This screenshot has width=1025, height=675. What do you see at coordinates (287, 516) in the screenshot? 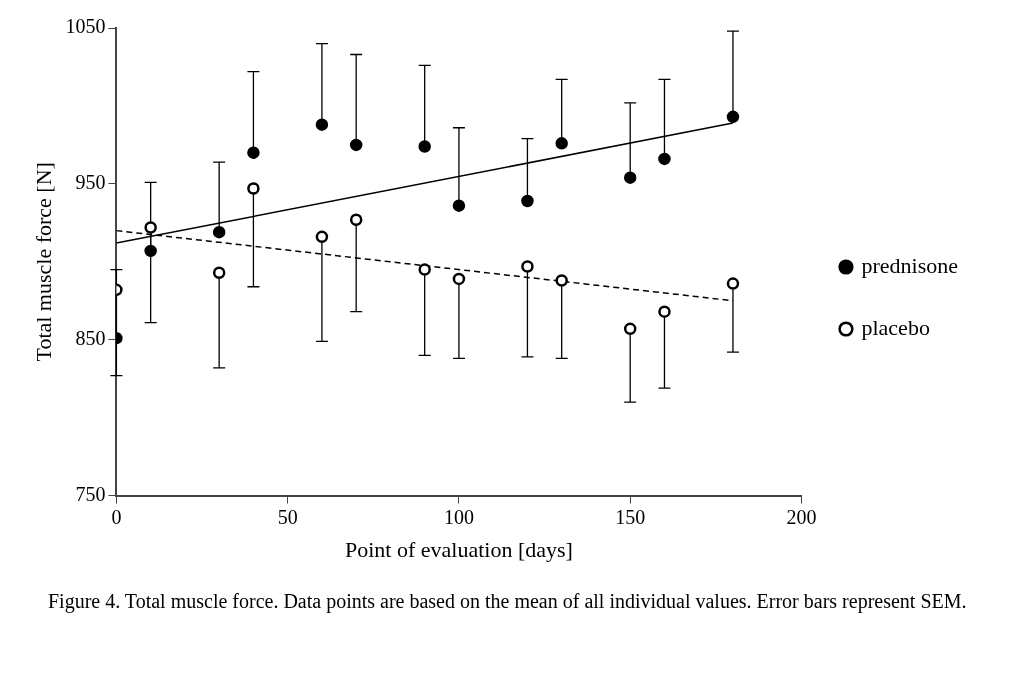
I see `x-tick-label: 50` at bounding box center [287, 516].